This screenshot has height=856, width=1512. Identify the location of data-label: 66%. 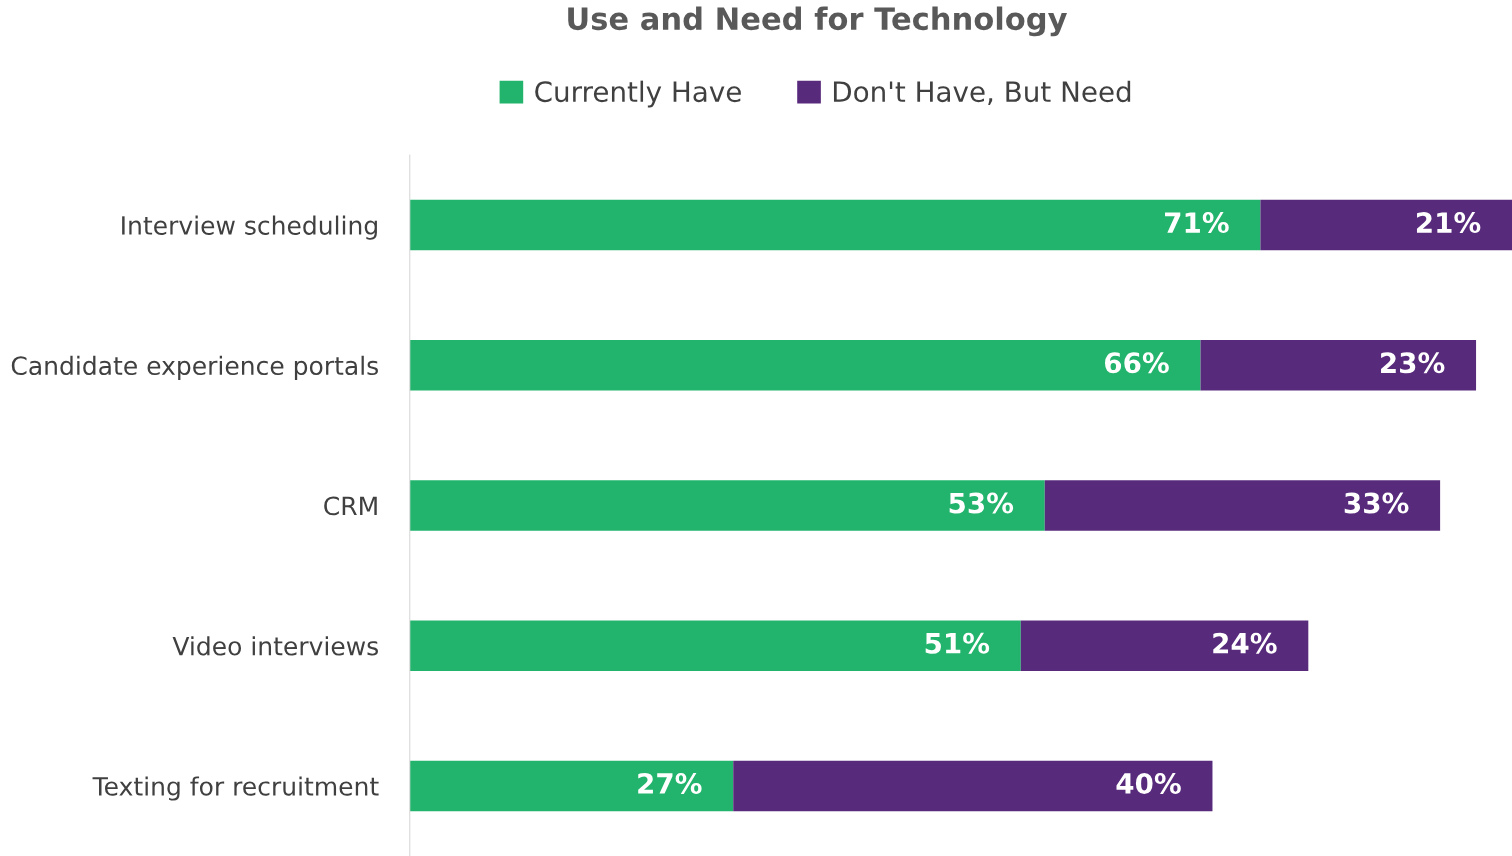
(1137, 363).